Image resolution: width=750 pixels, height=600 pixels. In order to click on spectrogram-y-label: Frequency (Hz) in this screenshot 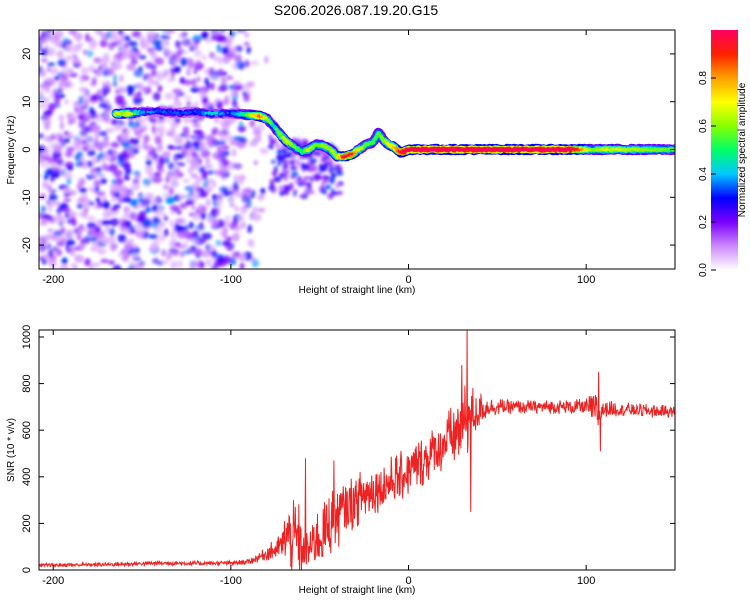, I will do `click(11, 150)`.